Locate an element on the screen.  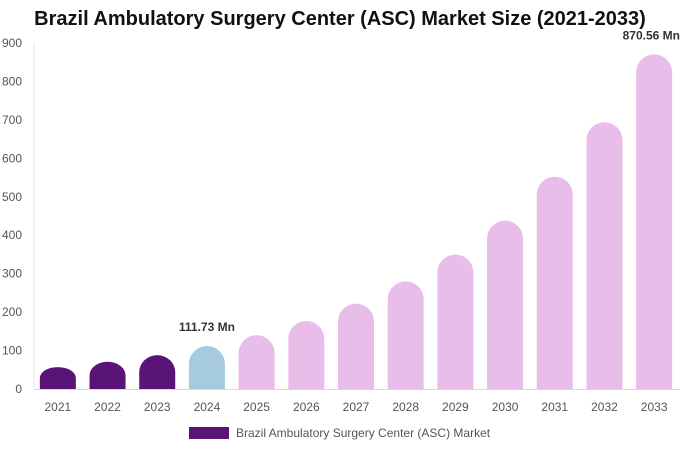
x-tick-label: 2031 is located at coordinates (554, 407).